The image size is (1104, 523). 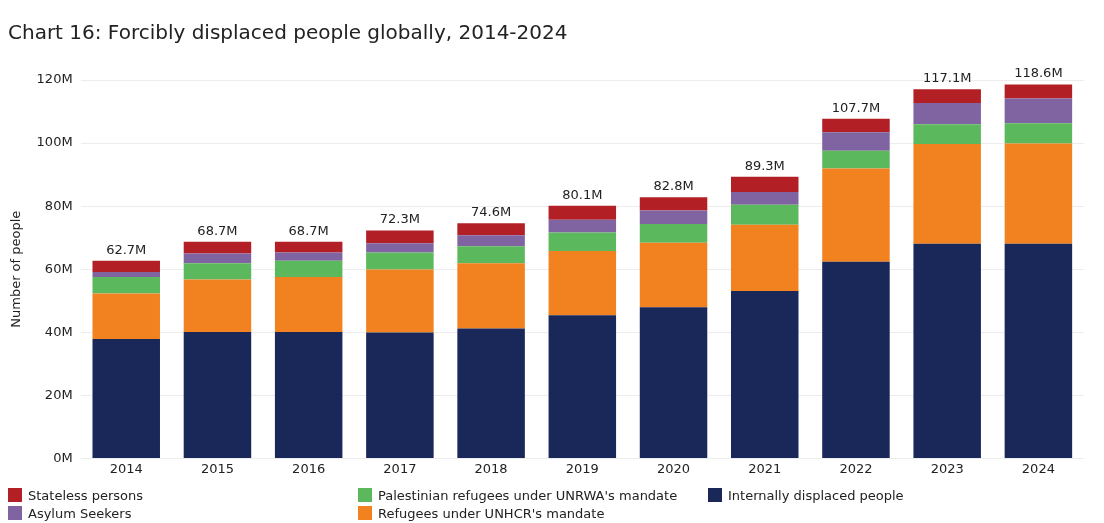 What do you see at coordinates (309, 468) in the screenshot?
I see `x-tick-label: 2016` at bounding box center [309, 468].